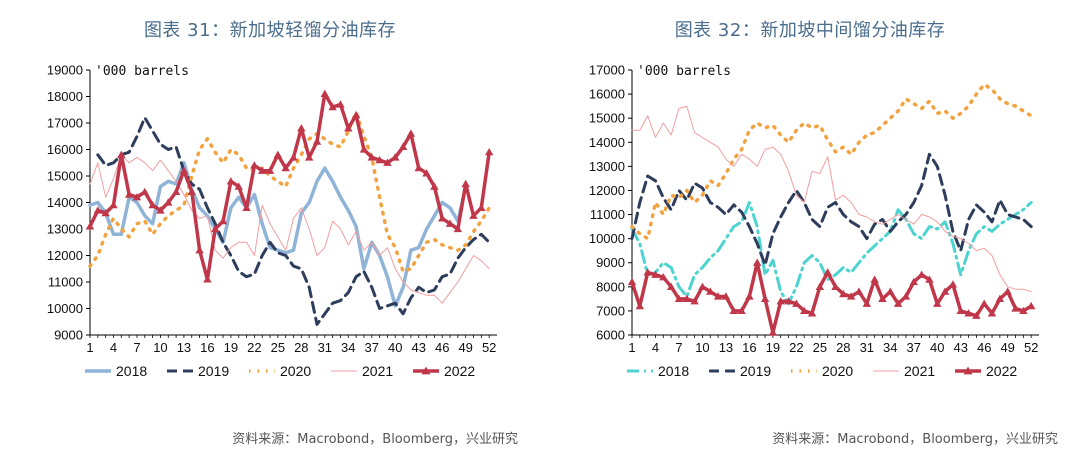  What do you see at coordinates (375, 439) in the screenshot?
I see `source-note: 资料来源：Macrobond，Bloomberg，兴业研究` at bounding box center [375, 439].